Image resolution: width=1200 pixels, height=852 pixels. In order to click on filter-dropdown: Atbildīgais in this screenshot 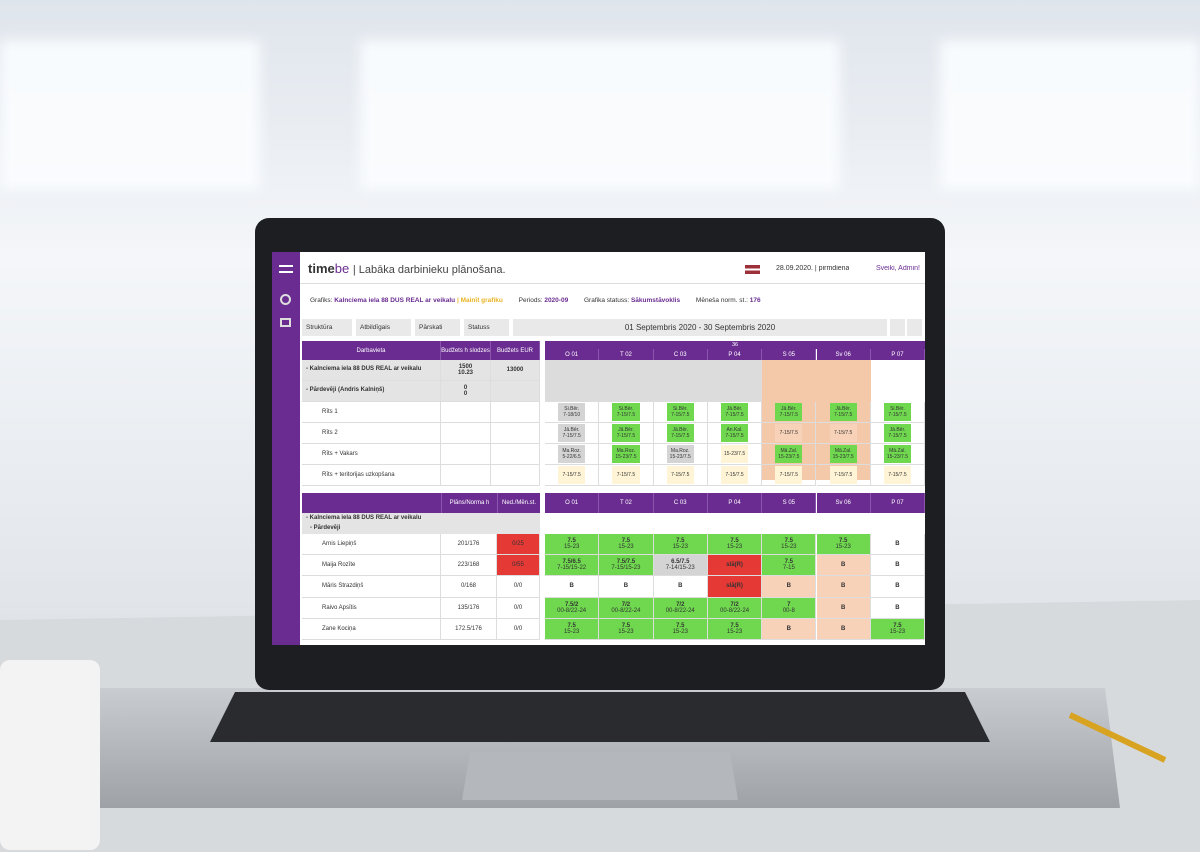, I will do `click(383, 327)`.